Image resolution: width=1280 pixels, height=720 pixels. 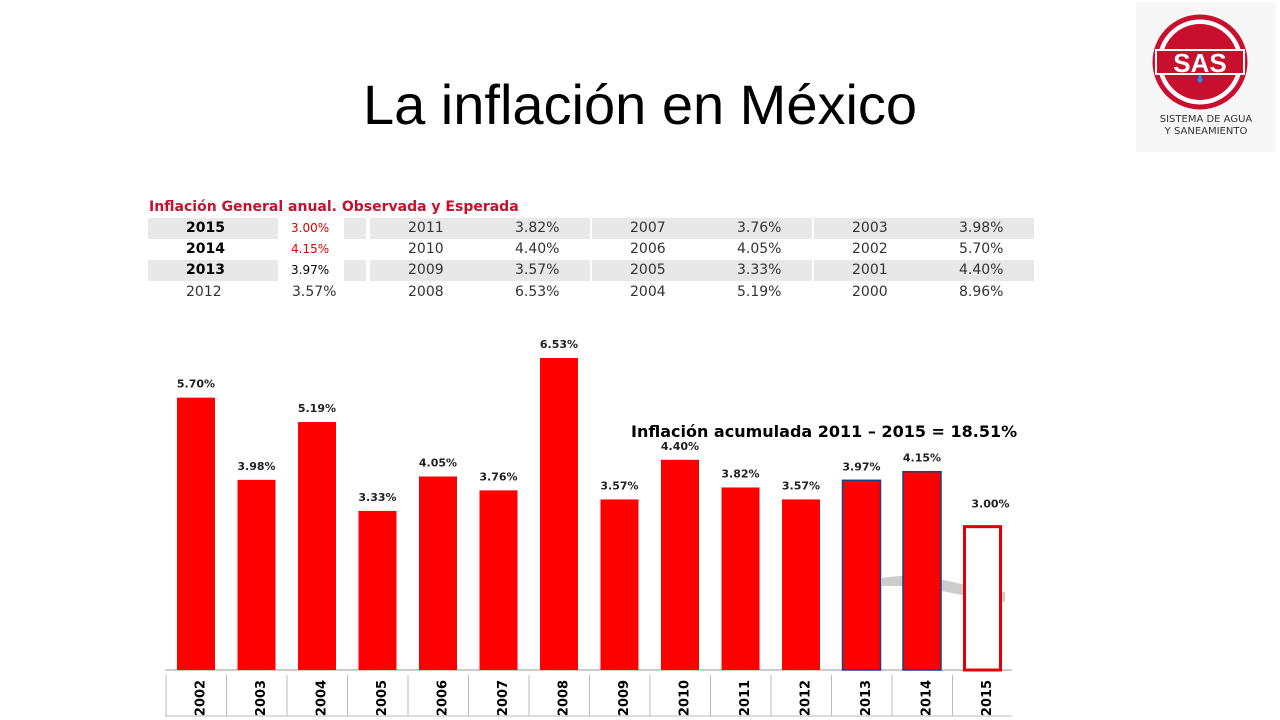 What do you see at coordinates (559, 514) in the screenshot?
I see `bar-2008` at bounding box center [559, 514].